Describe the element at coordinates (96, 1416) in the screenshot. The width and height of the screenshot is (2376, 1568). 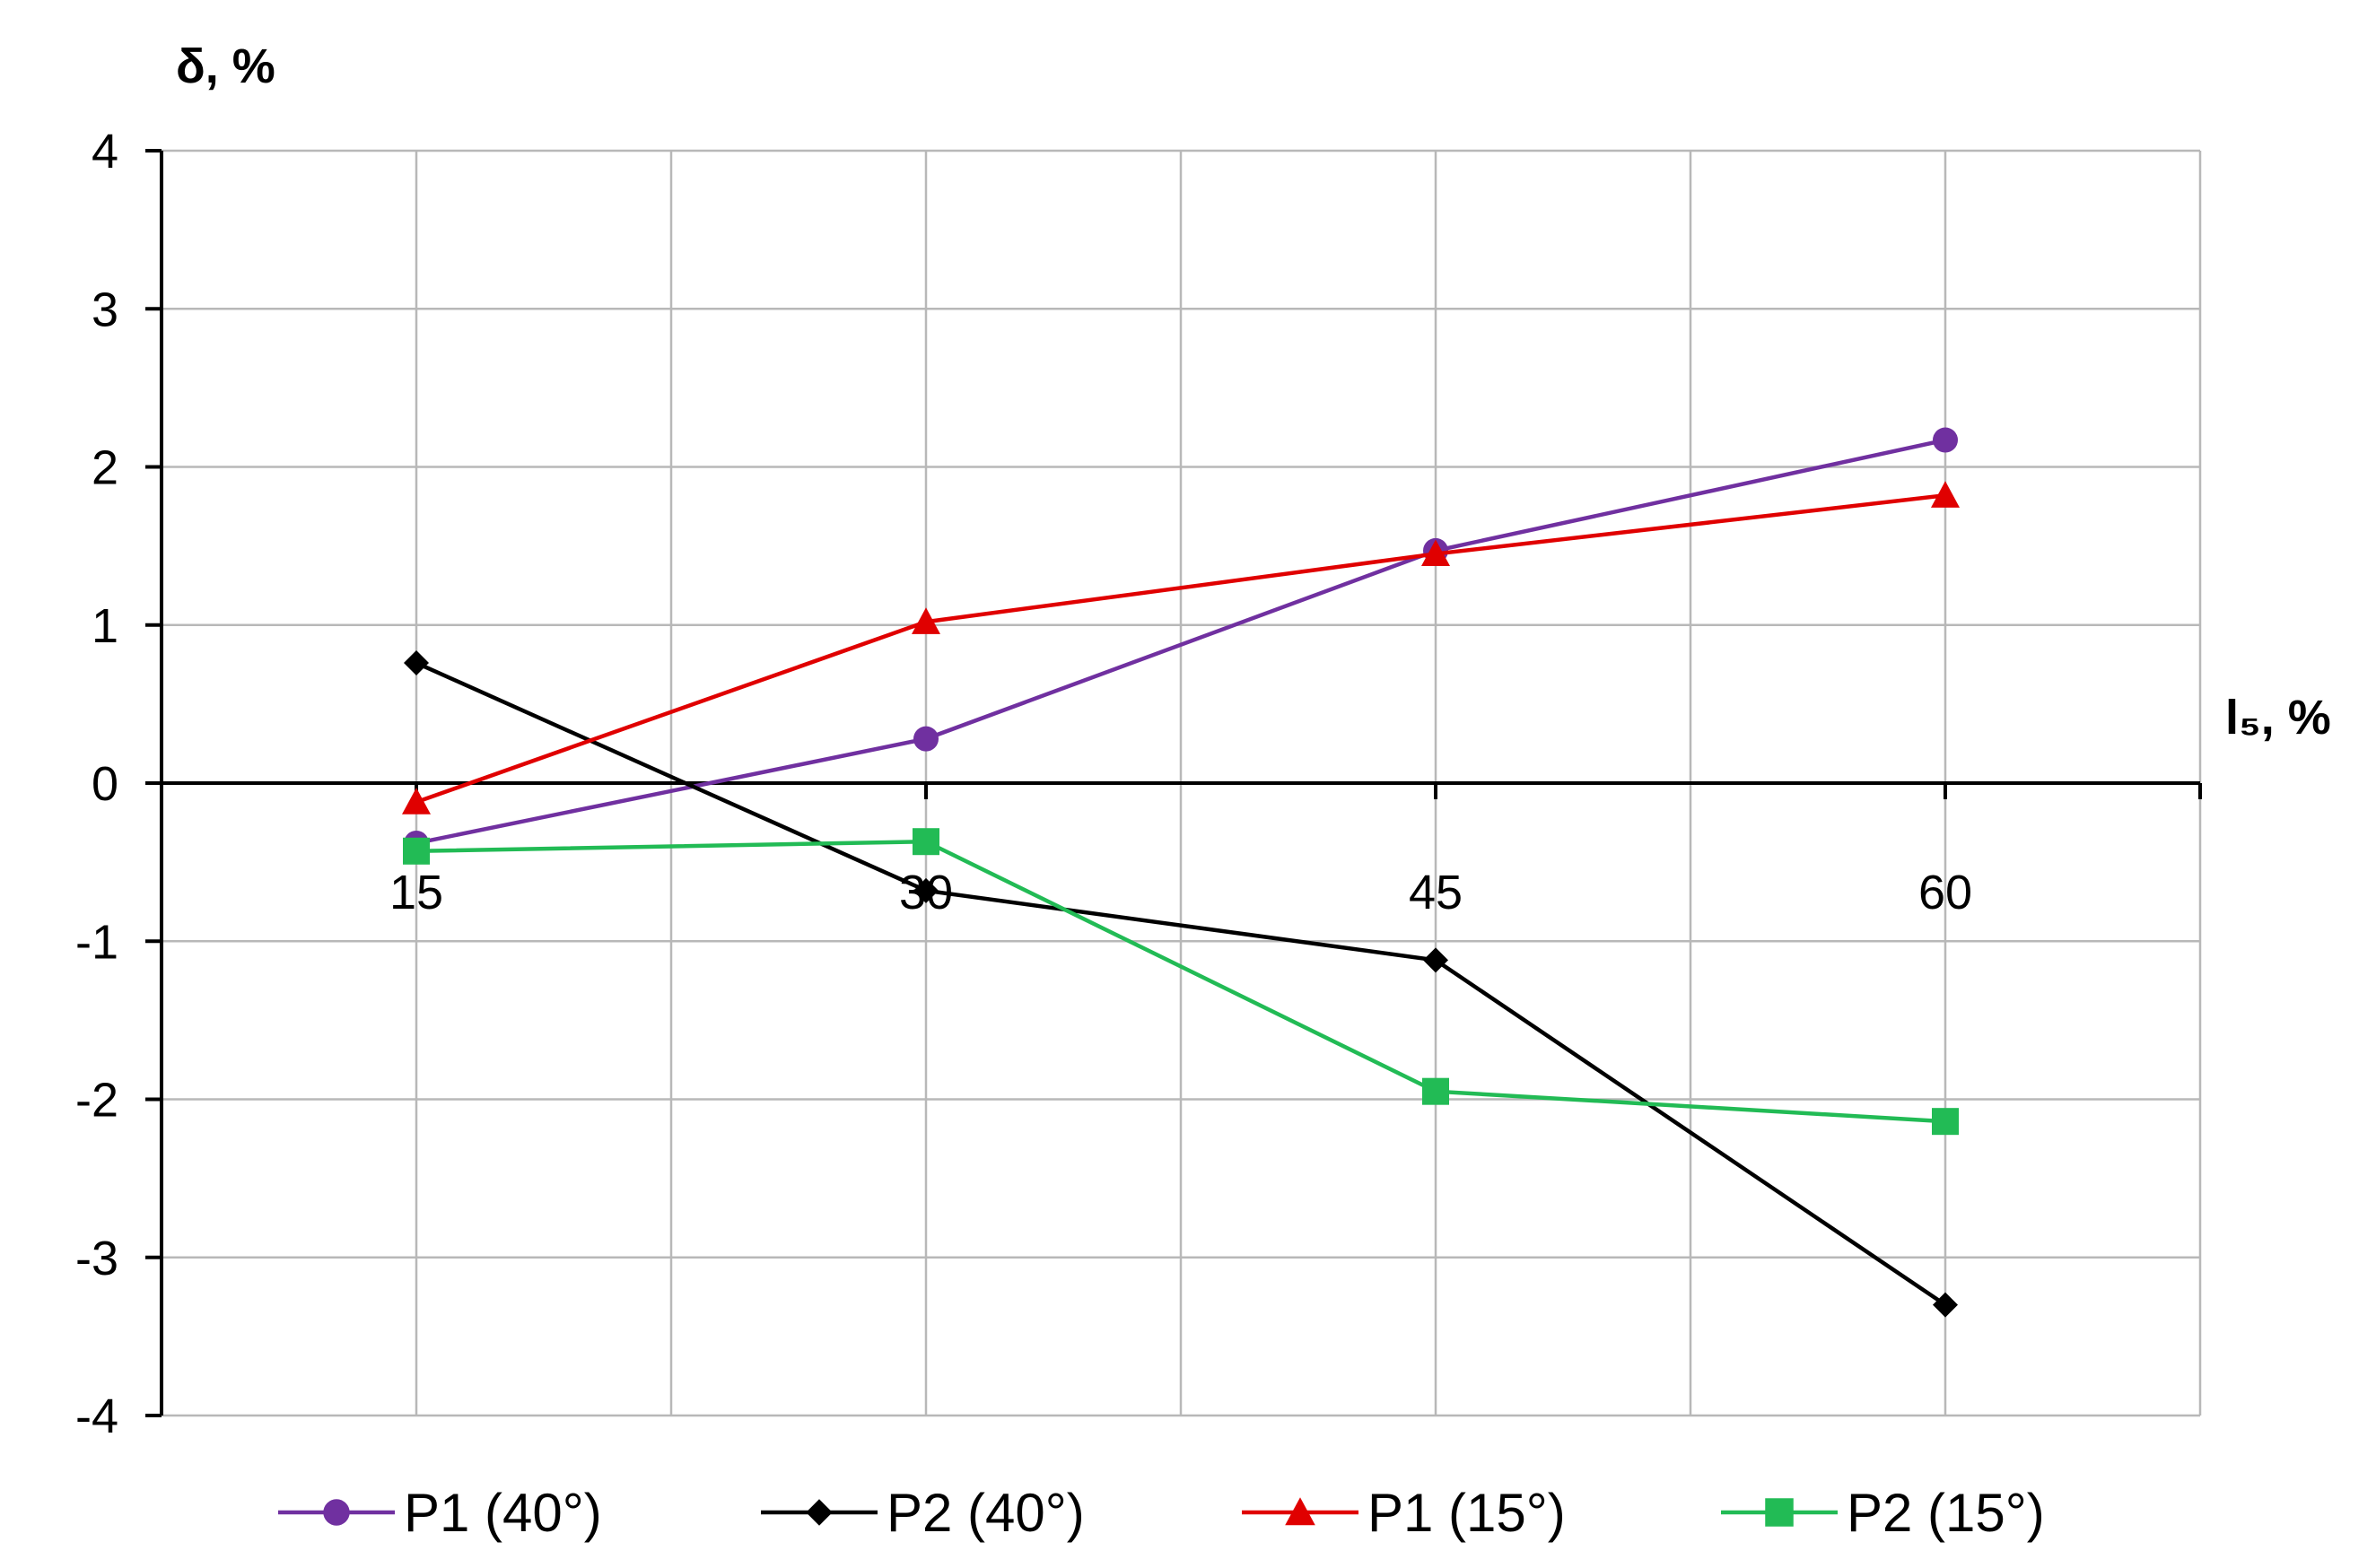
I see `y-tick-label: -4` at that location.